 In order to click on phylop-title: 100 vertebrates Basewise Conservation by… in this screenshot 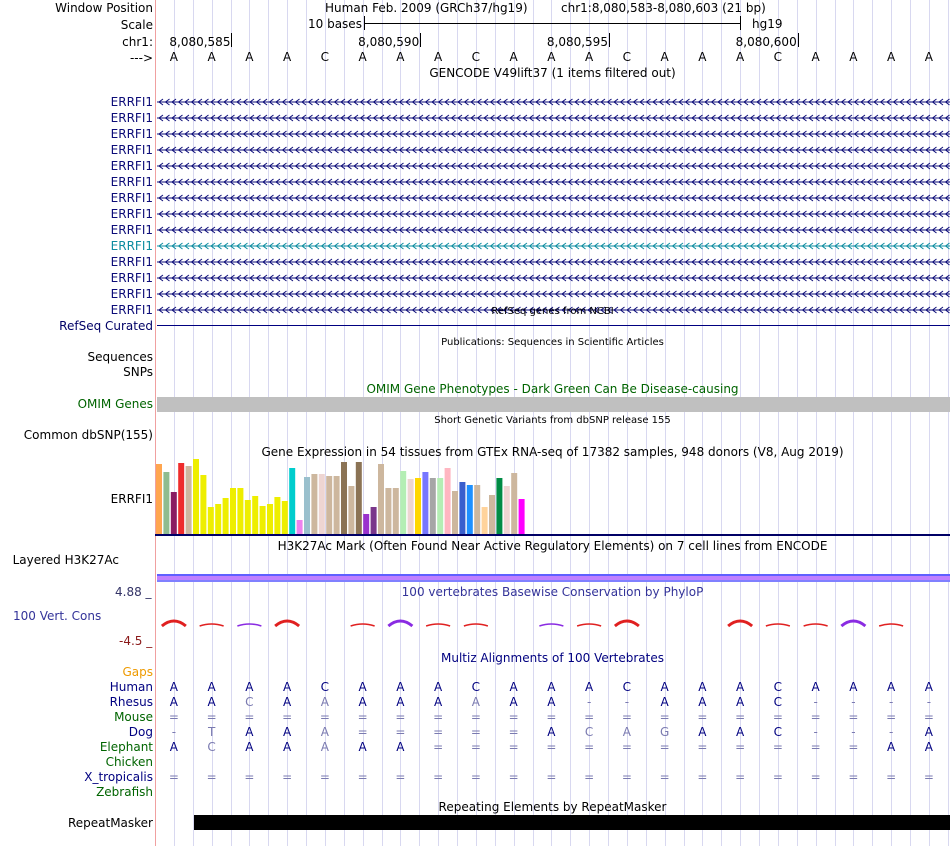, I will do `click(552, 592)`.